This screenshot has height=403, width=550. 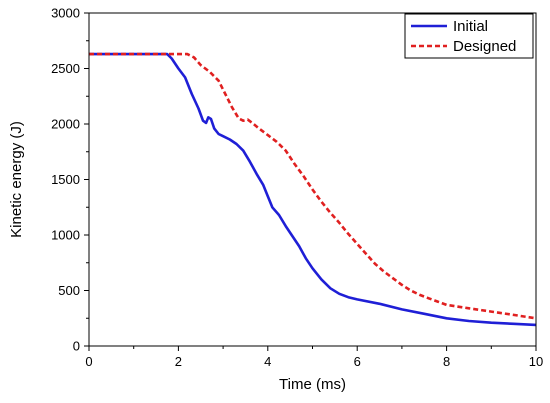 I want to click on y-tick-label: 2000, so click(x=65, y=124).